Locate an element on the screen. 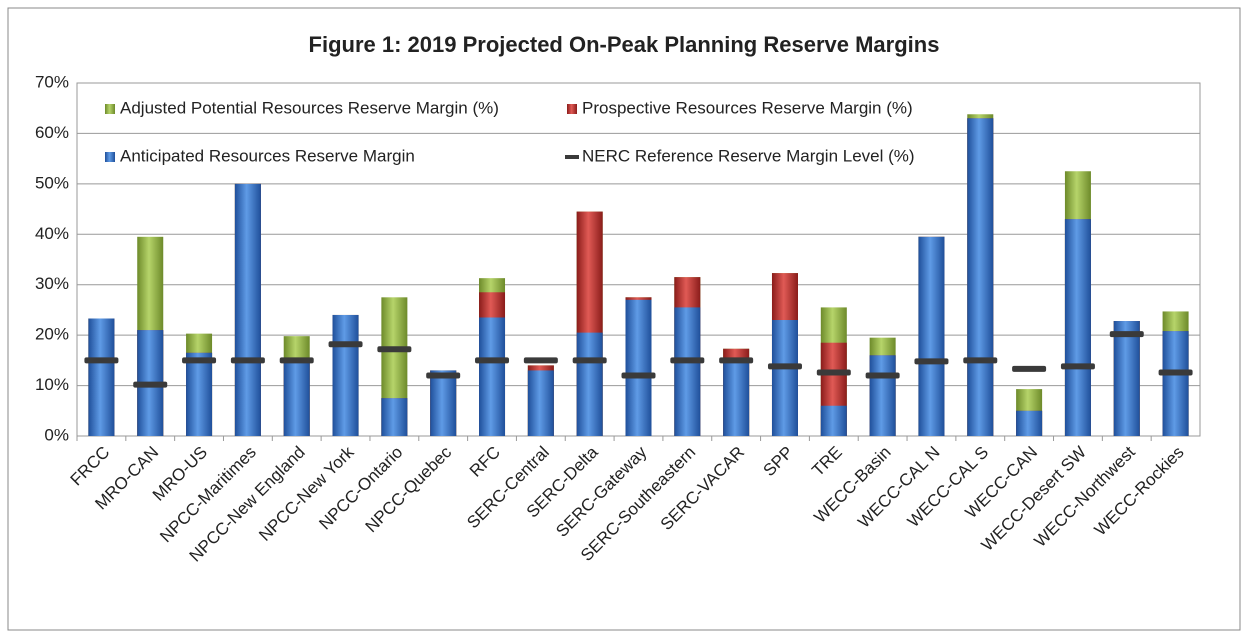 This screenshot has width=1249, height=640. y-tick-label: 0% is located at coordinates (56, 434).